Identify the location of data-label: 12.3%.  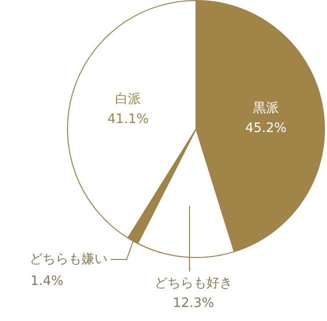
(193, 303).